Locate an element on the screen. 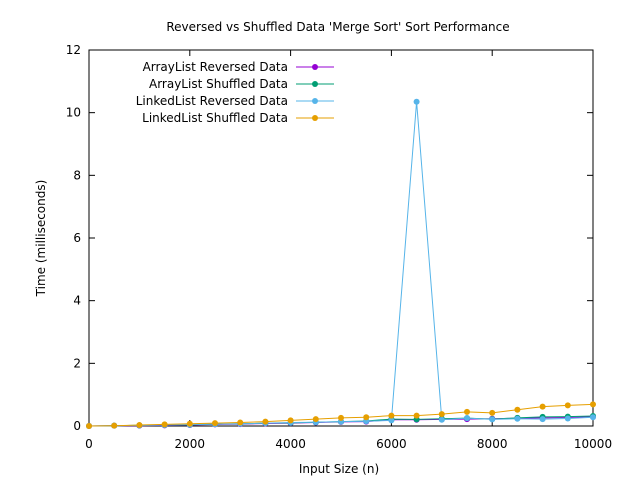 The image size is (640, 480). y-tick-label: 12 is located at coordinates (73, 50).